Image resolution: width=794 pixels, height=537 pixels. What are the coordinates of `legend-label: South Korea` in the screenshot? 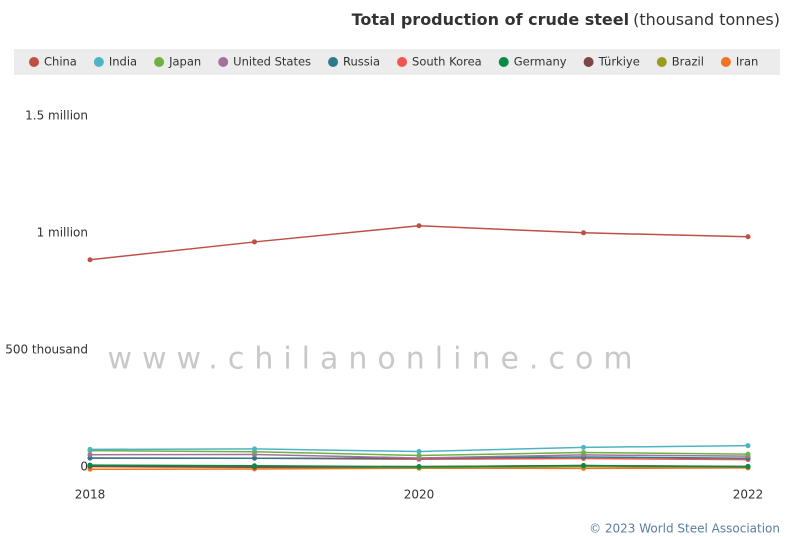 It's located at (447, 62).